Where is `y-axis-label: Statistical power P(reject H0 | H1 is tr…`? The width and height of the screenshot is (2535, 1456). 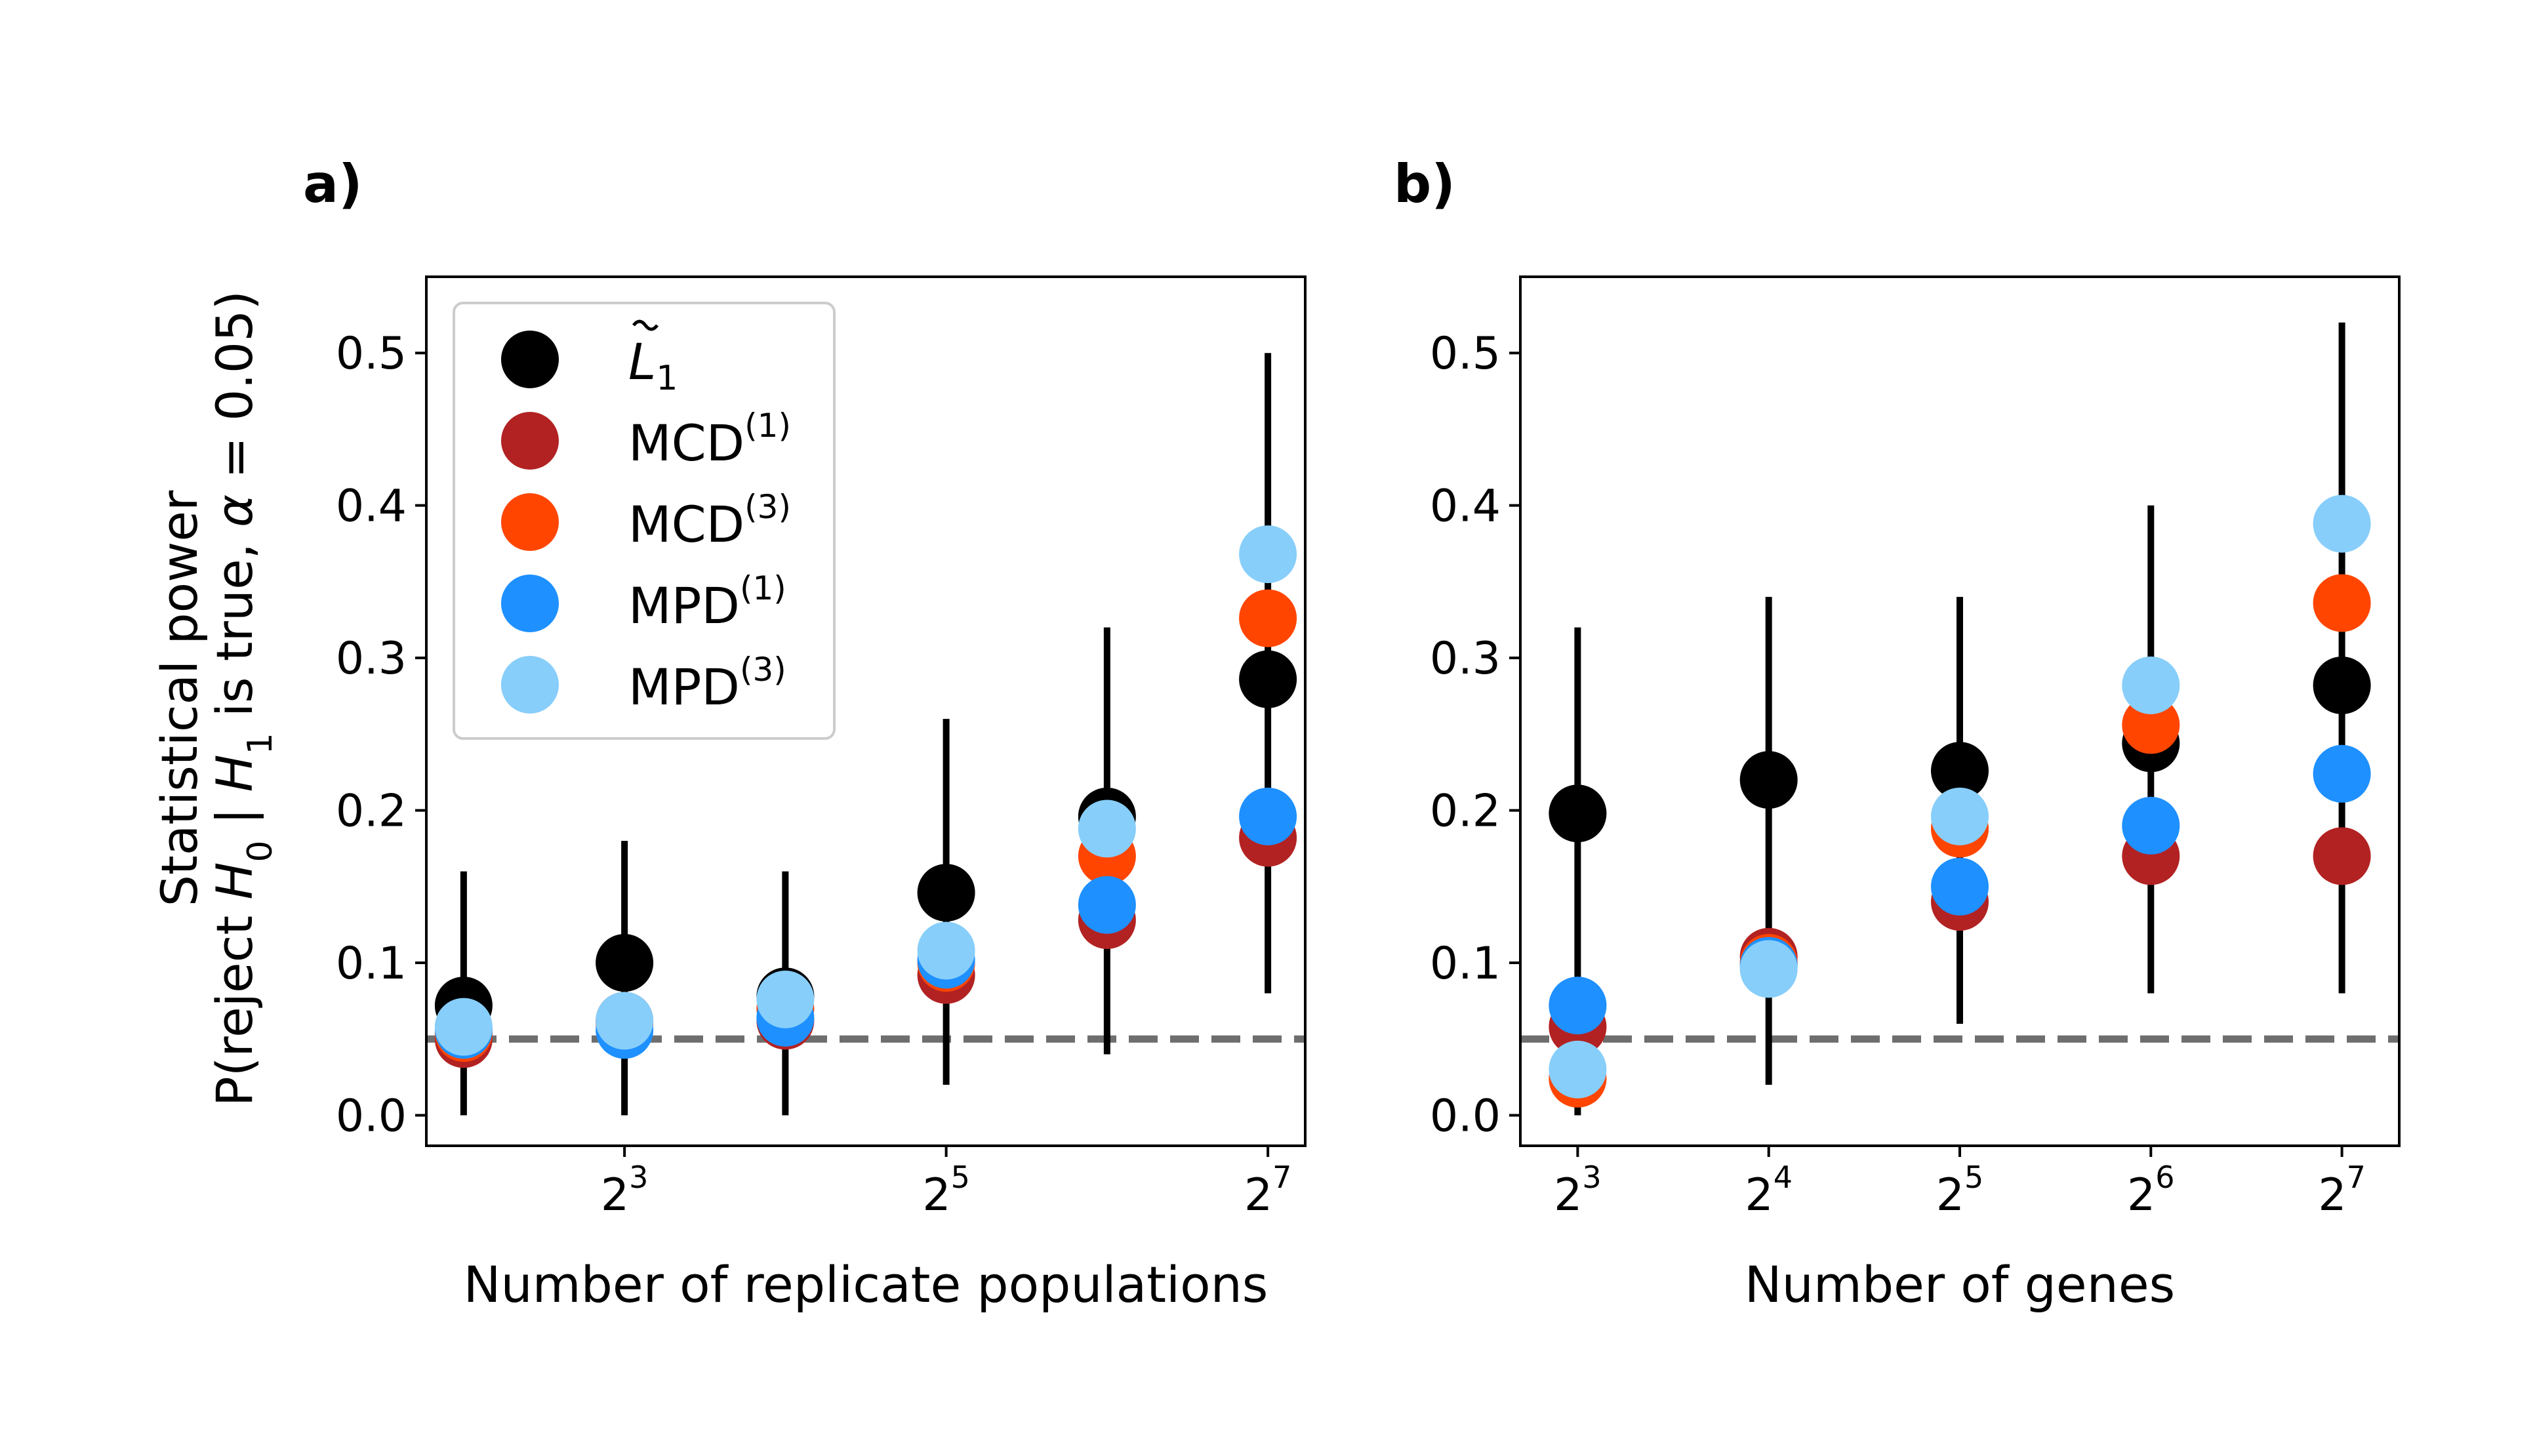
y-axis-label: Statistical power P(reject H0 | H1 is tr… is located at coordinates (215, 698).